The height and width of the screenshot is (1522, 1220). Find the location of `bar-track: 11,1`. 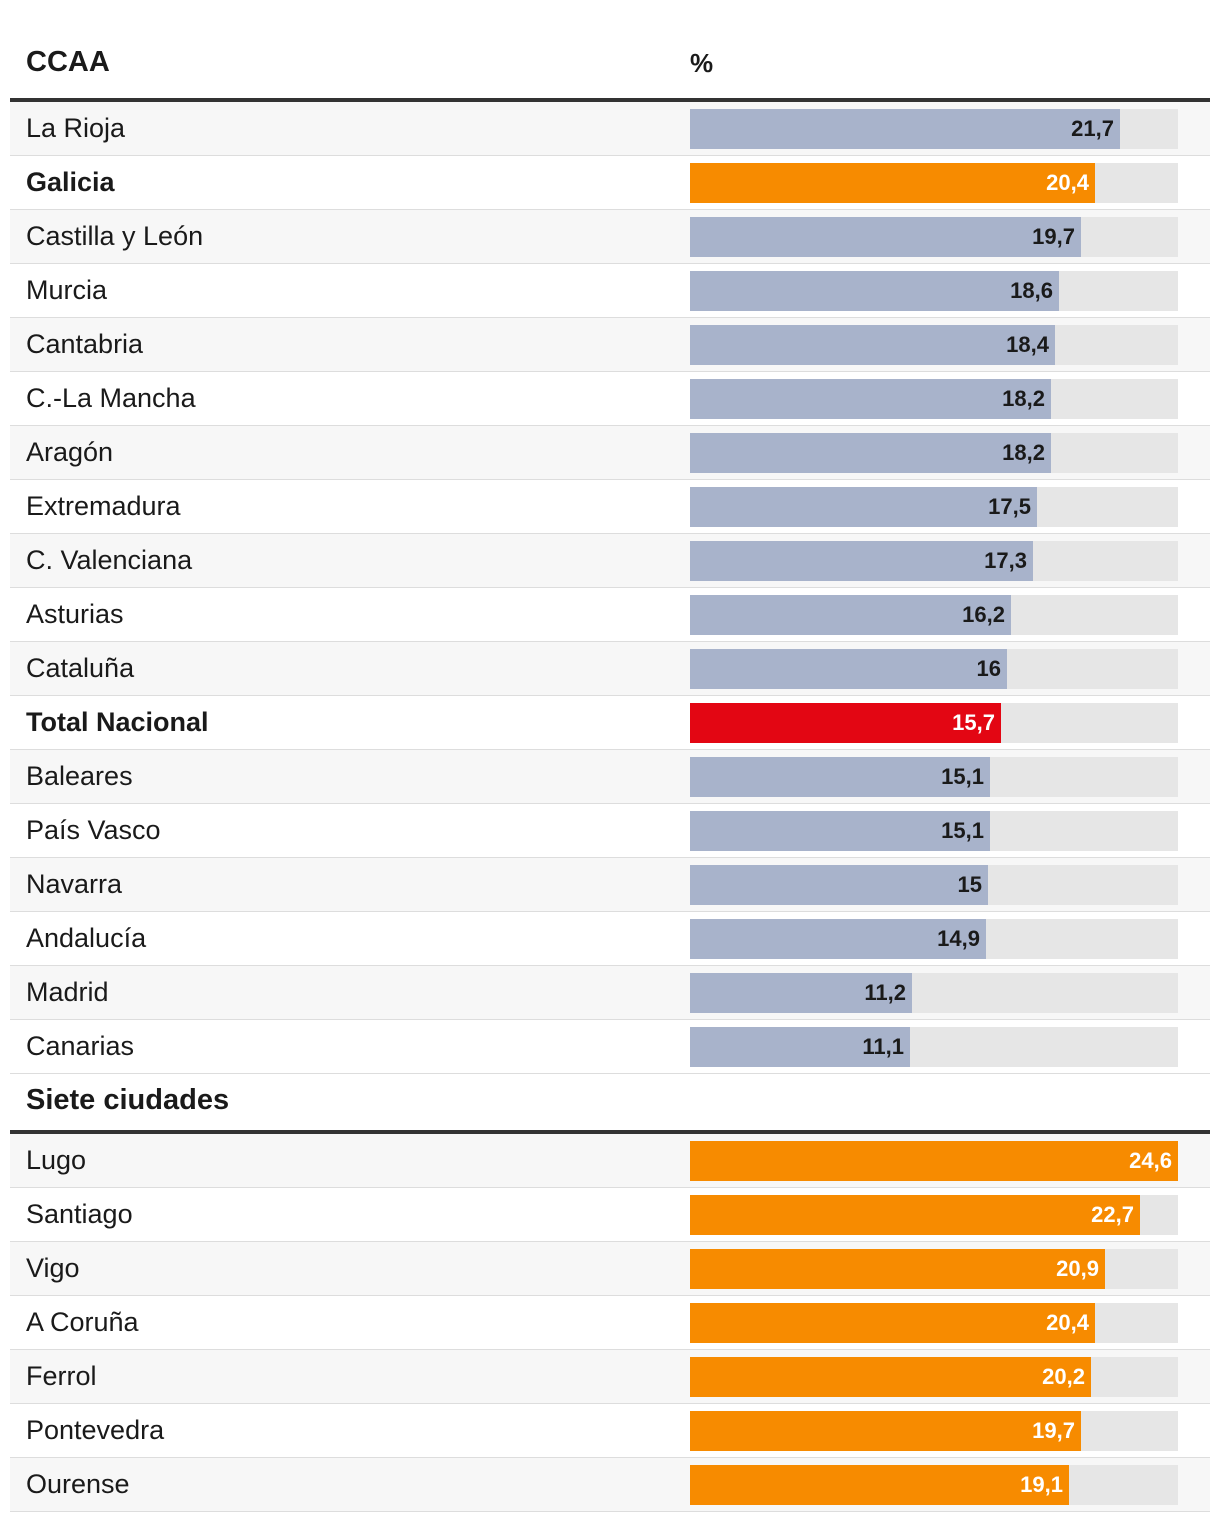

bar-track: 11,1 is located at coordinates (934, 1047).